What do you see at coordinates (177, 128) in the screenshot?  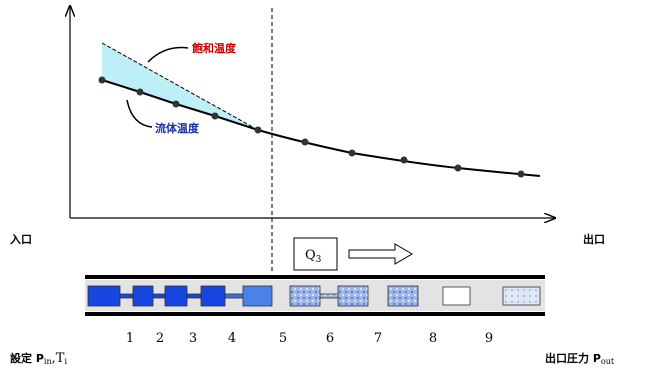 I see `fluid-label: 流体温度` at bounding box center [177, 128].